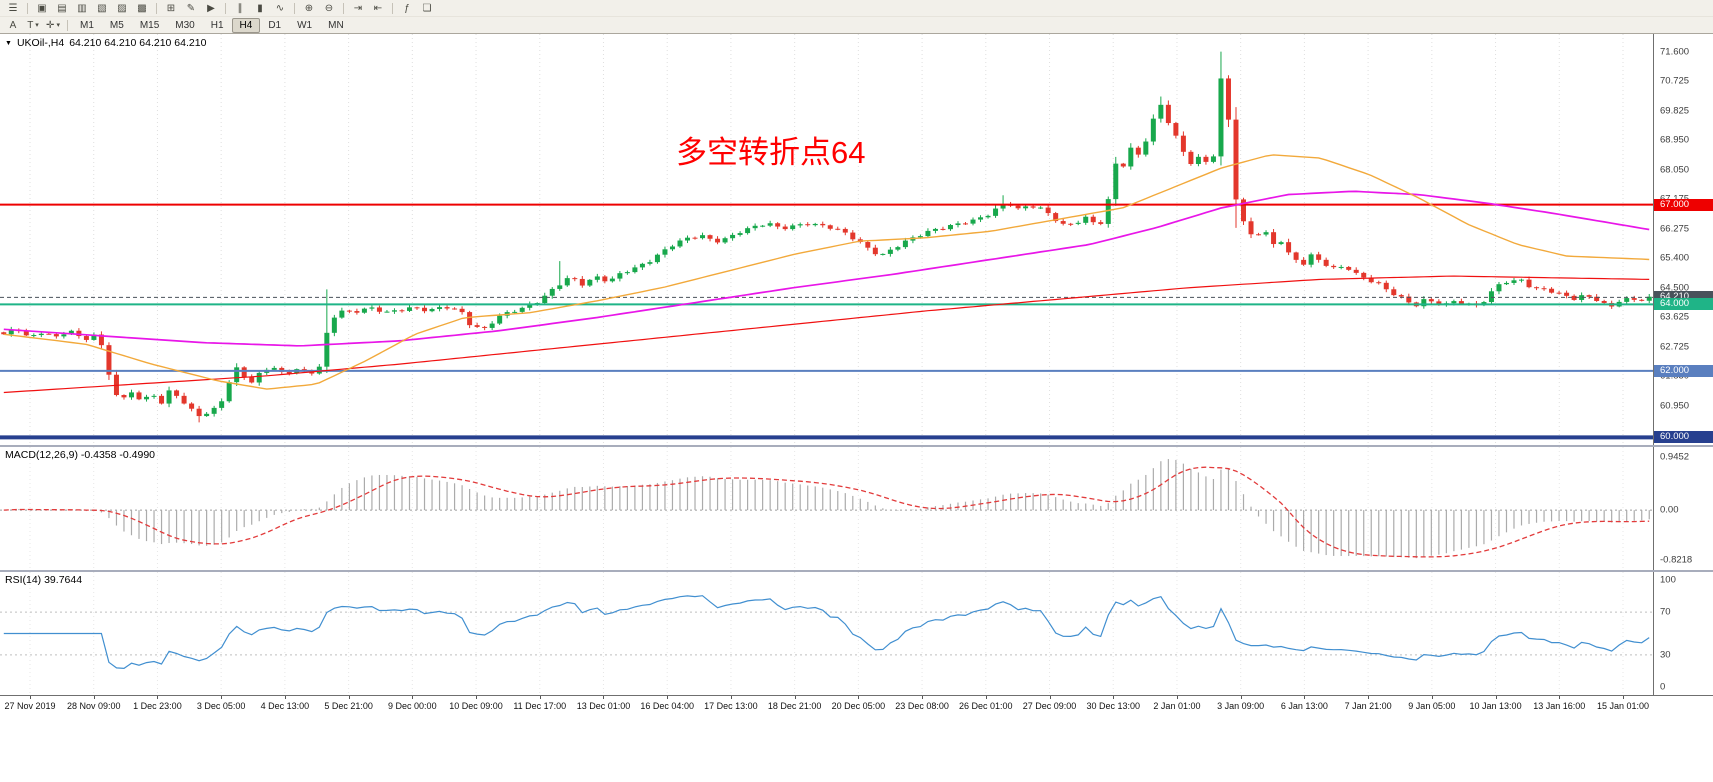  Describe the element at coordinates (87, 25) in the screenshot. I see `timeframe-button-m1: M1` at that location.